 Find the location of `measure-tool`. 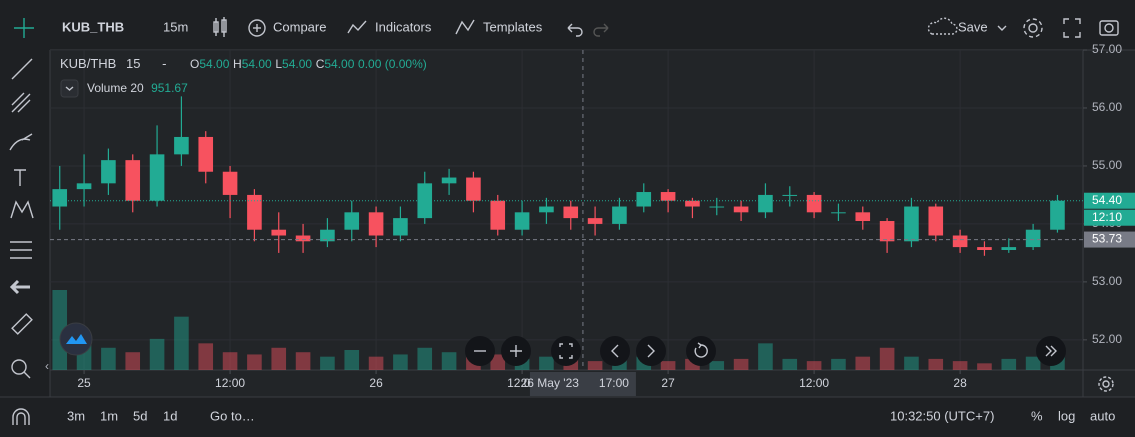

measure-tool is located at coordinates (22, 324).